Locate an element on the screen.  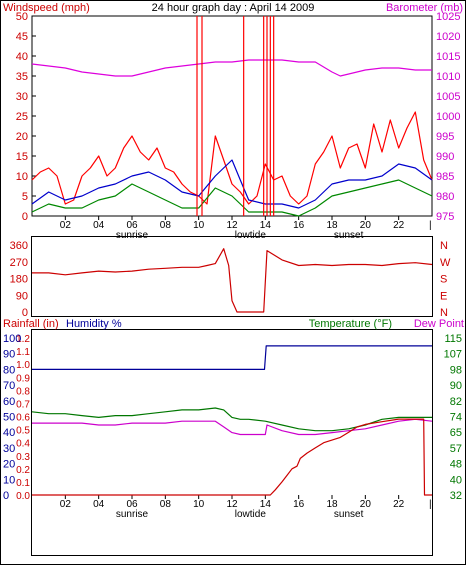
barometer-axis-label: Barometer (mb) is located at coordinates (424, 8).